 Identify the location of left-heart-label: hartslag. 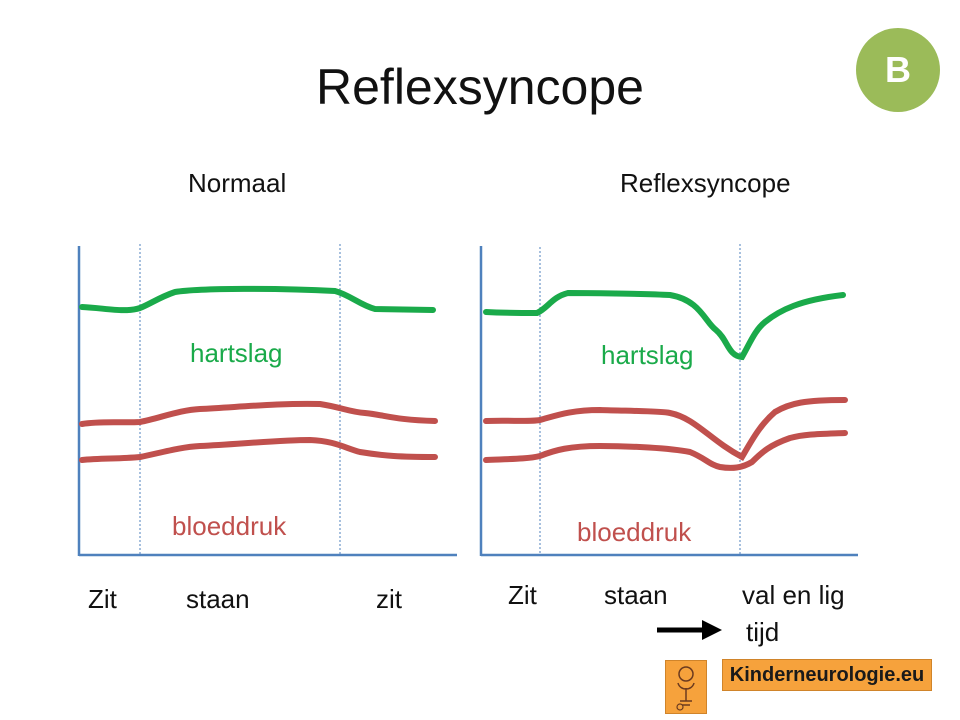
(236, 353).